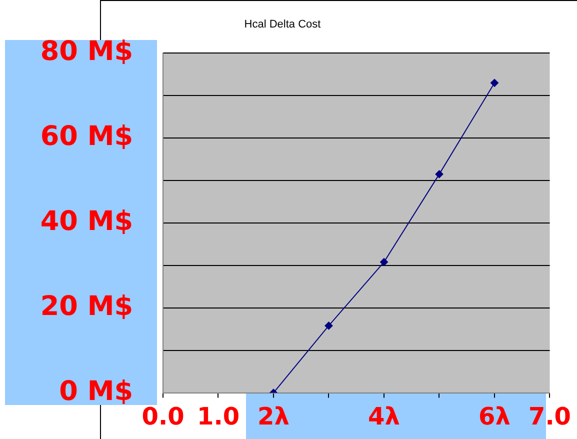 The height and width of the screenshot is (439, 577). What do you see at coordinates (163, 416) in the screenshot?
I see `x-tick-label: 0.0` at bounding box center [163, 416].